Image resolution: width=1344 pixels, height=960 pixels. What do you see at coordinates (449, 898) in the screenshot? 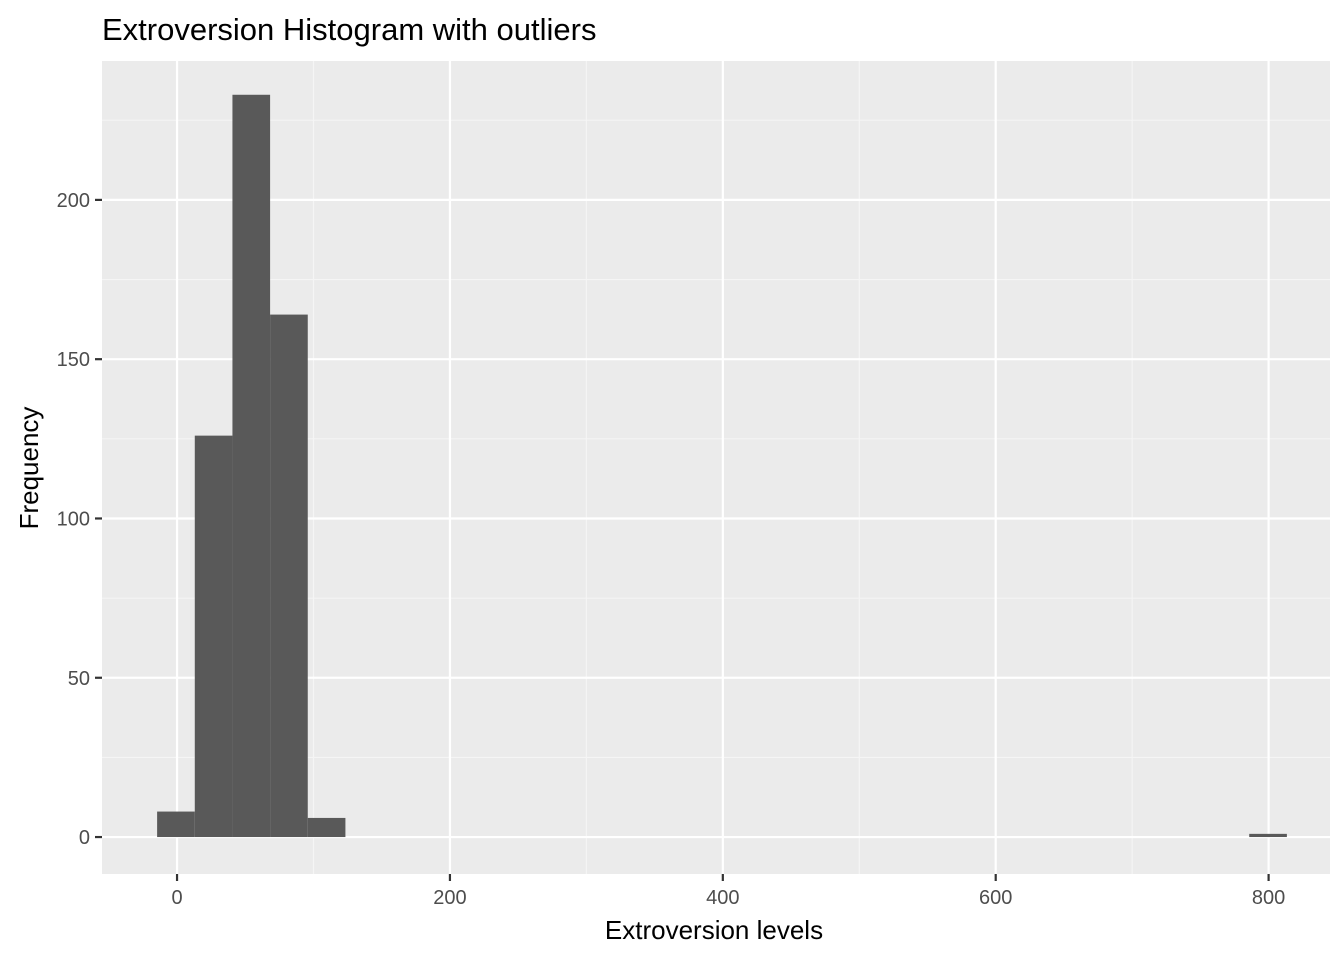
I see `x-tick-label: 200` at bounding box center [449, 898].